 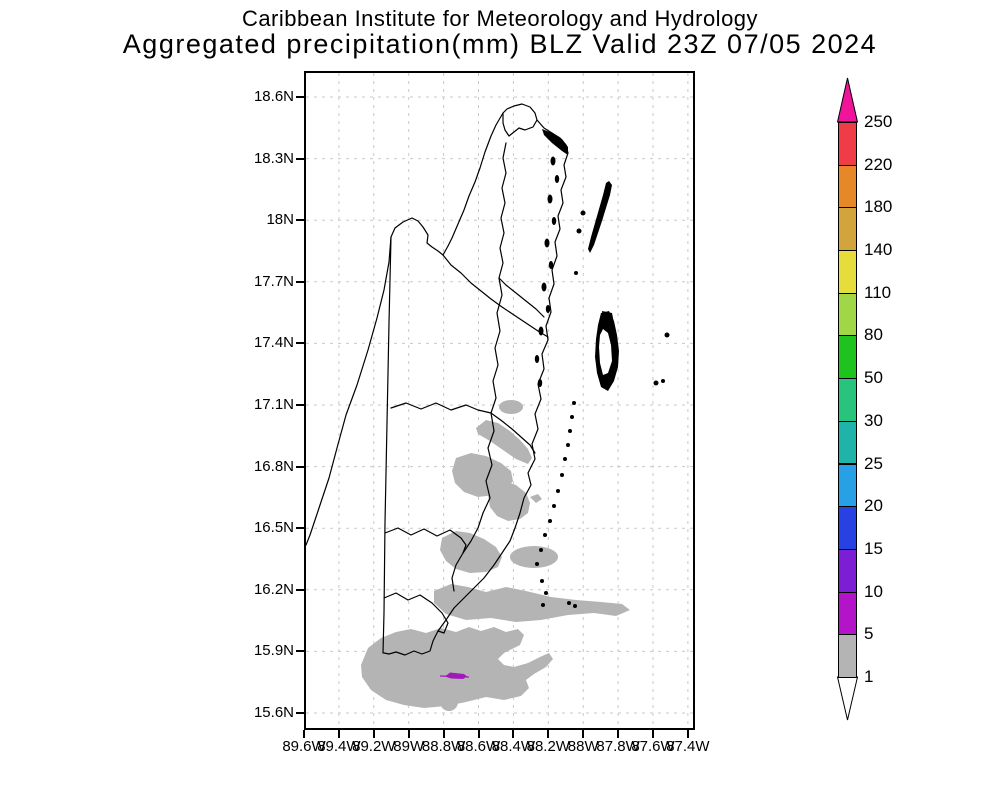 I want to click on colorbar-level-label: 30, so click(x=873, y=420).